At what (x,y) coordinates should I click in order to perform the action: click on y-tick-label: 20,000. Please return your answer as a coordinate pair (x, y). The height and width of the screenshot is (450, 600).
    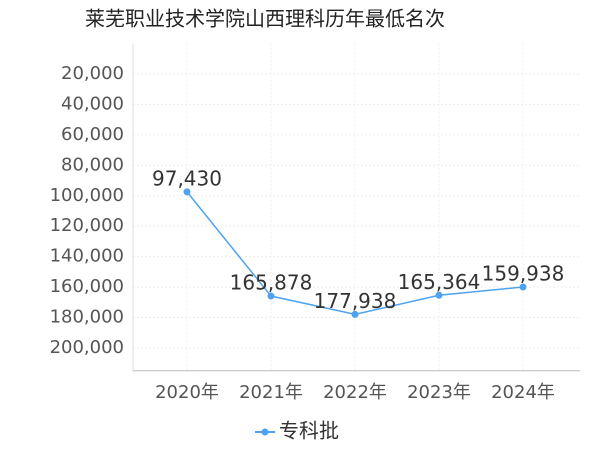
    Looking at the image, I should click on (92, 73).